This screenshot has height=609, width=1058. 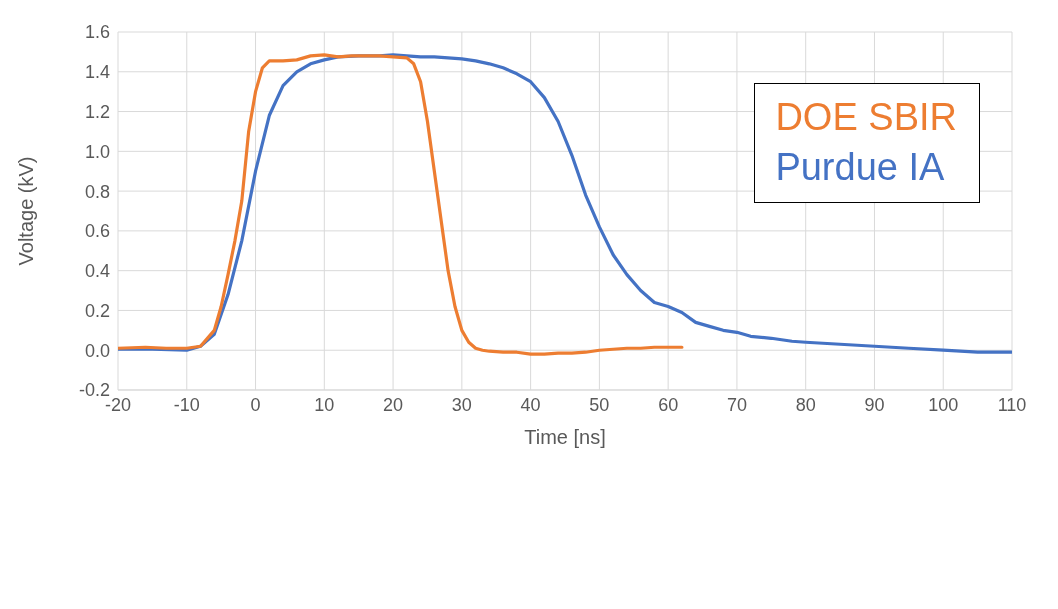 What do you see at coordinates (461, 404) in the screenshot?
I see `x-tick-label: 30` at bounding box center [461, 404].